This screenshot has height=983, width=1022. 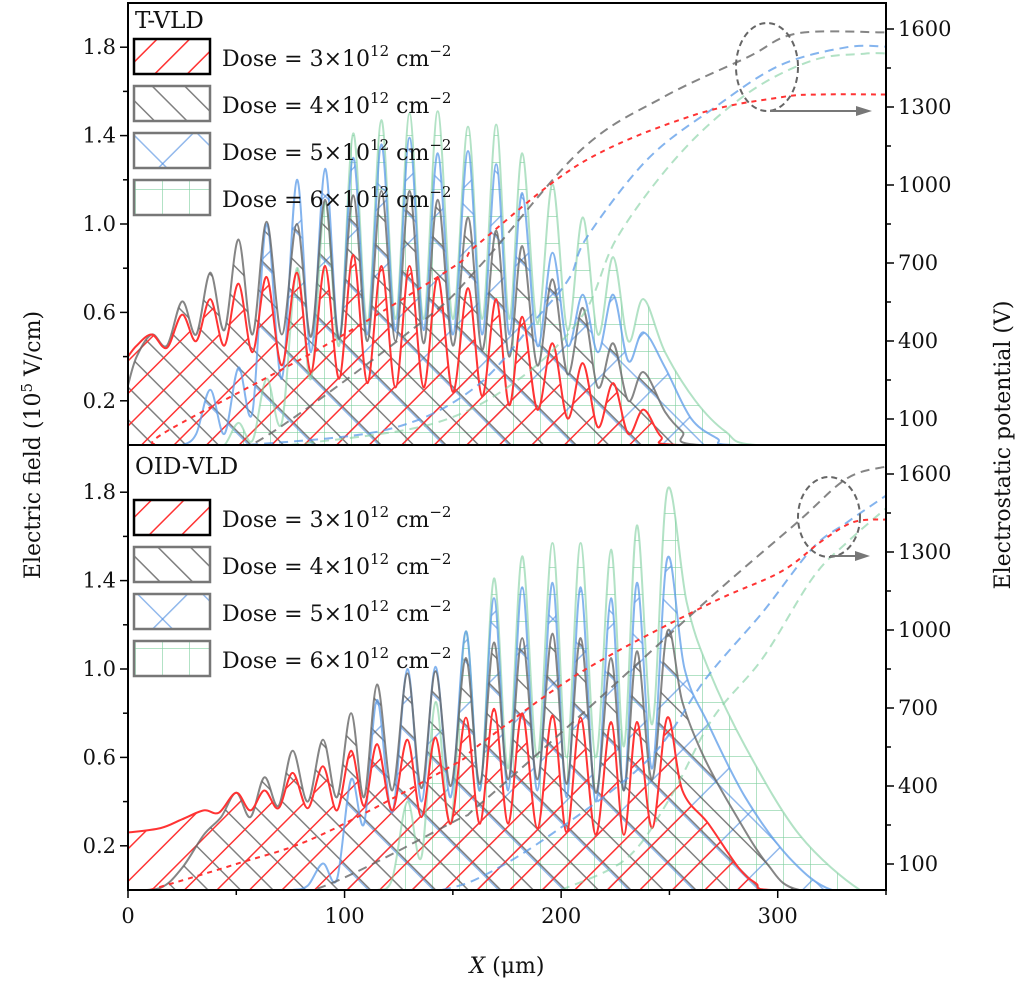 I want to click on annotation-top, so click(x=803, y=69).